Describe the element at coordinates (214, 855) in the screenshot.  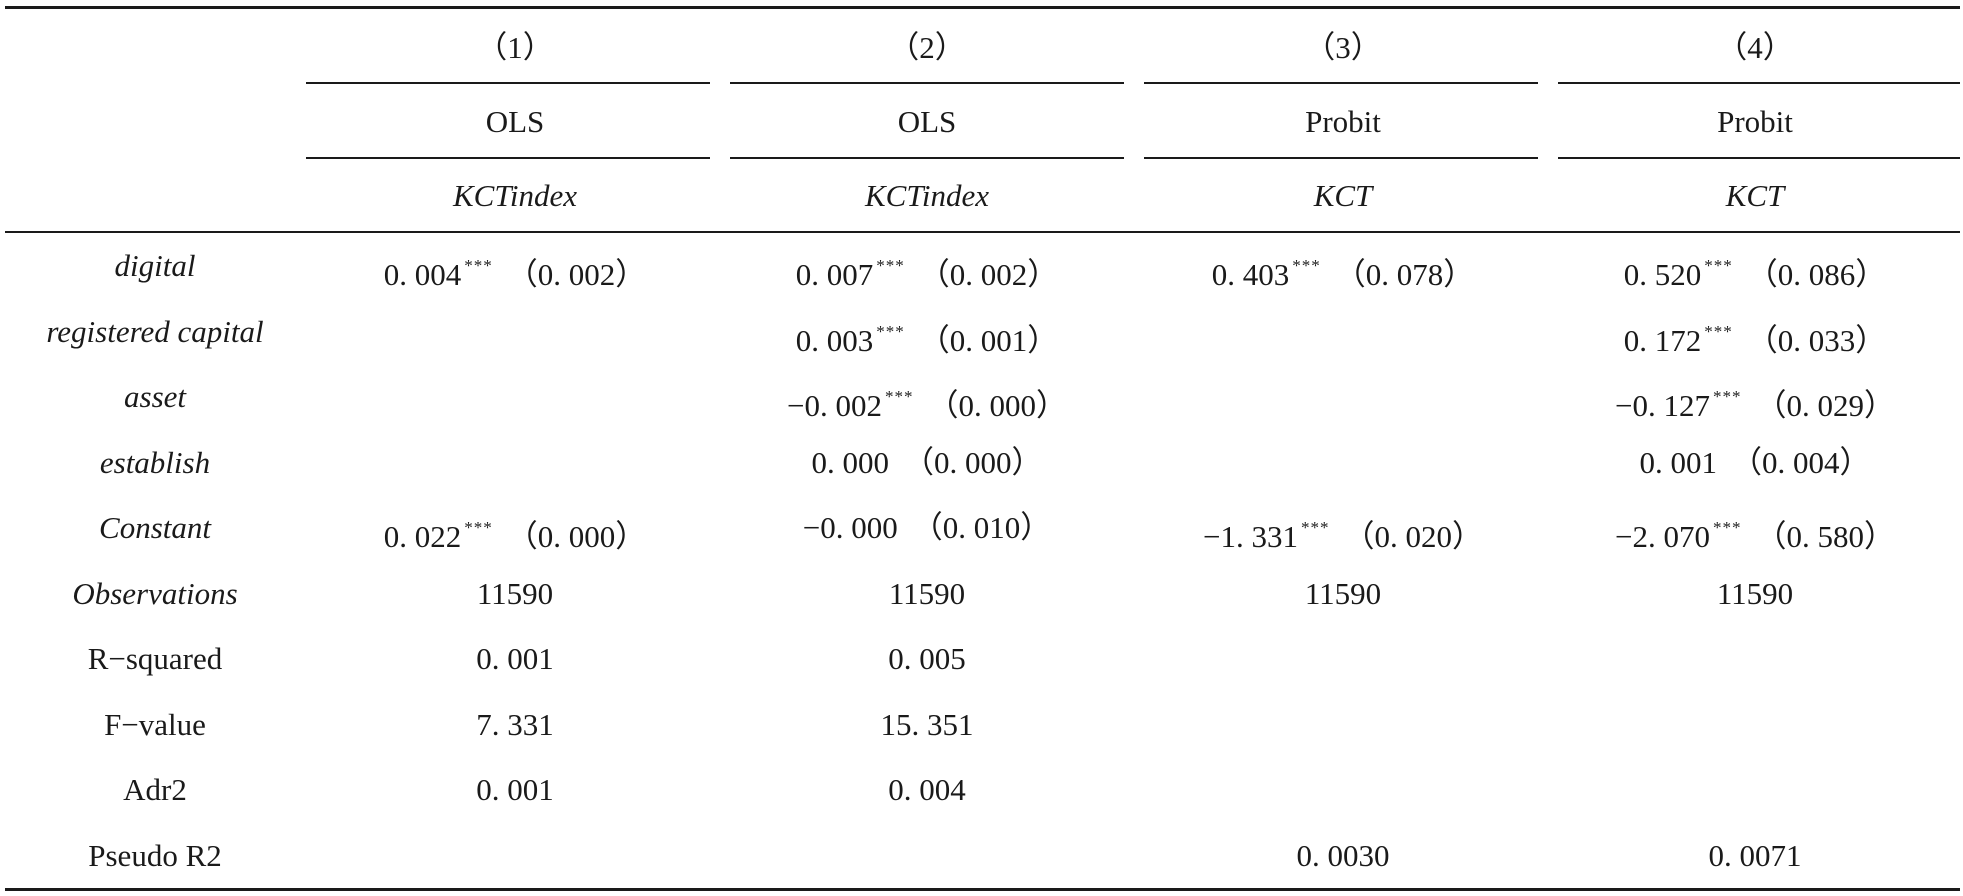
I see `row-label-superscript: 2` at that location.